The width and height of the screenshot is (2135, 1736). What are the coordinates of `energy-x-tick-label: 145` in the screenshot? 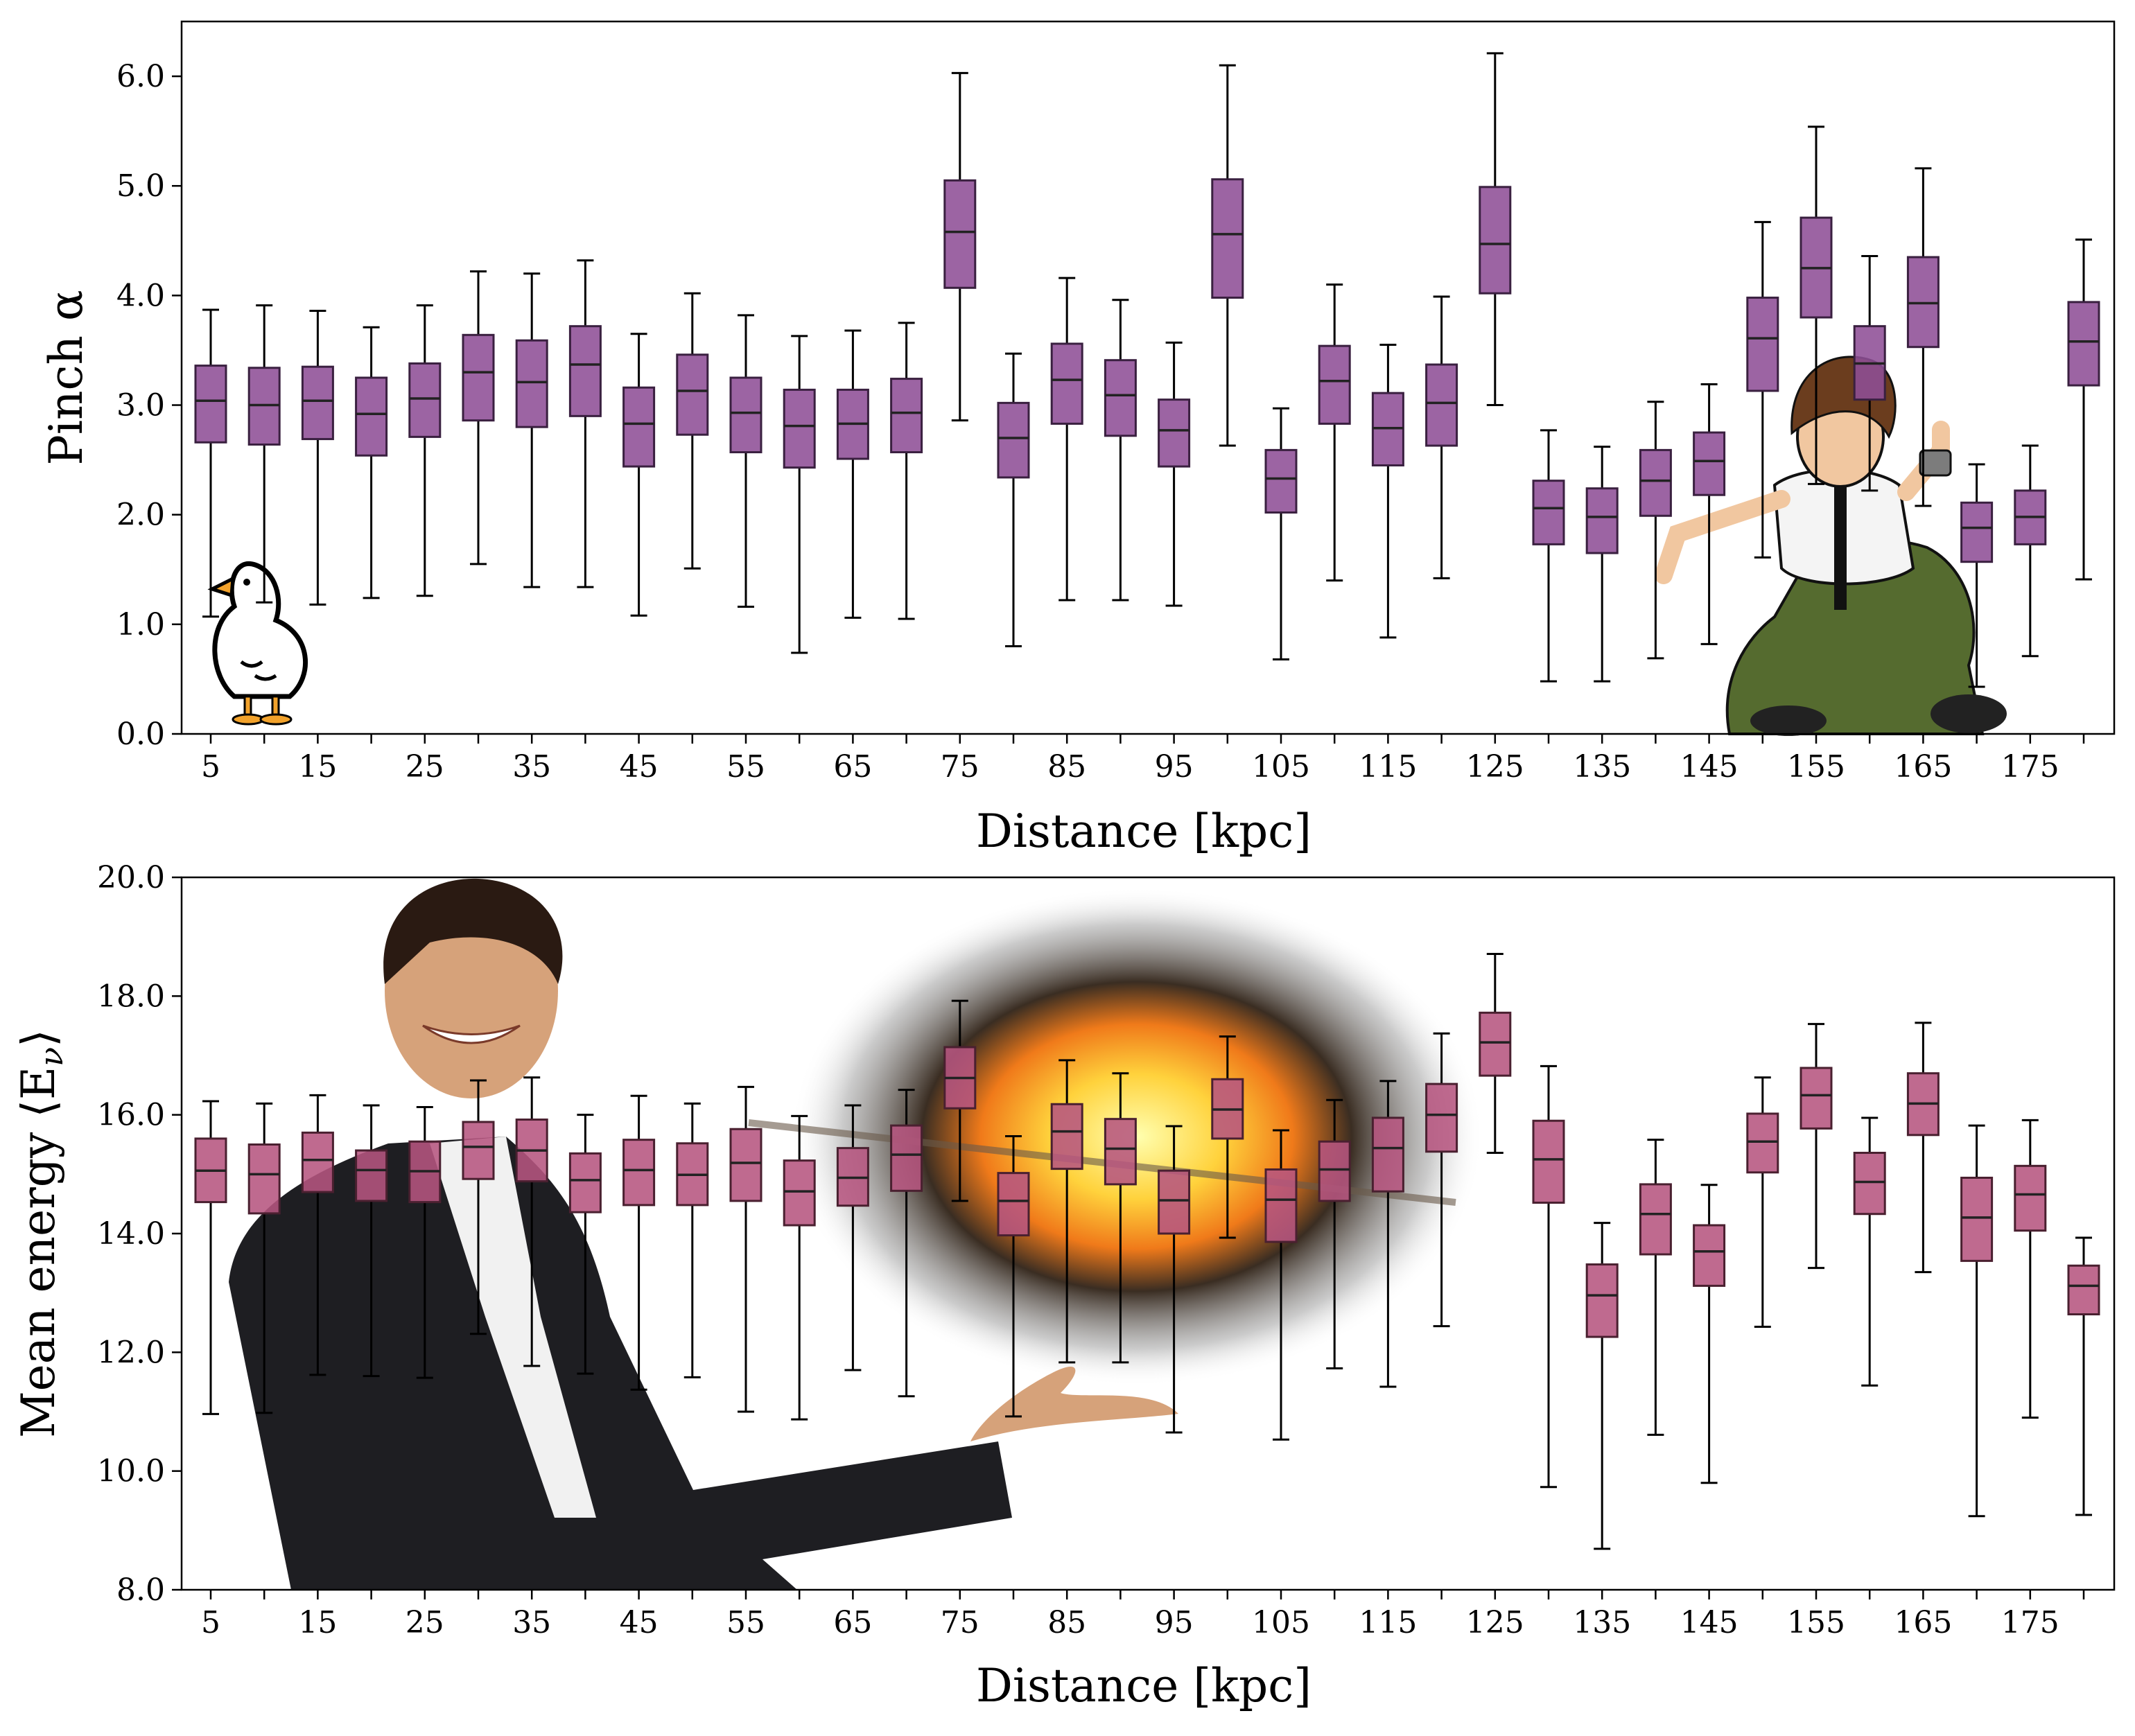 It's located at (1709, 1622).